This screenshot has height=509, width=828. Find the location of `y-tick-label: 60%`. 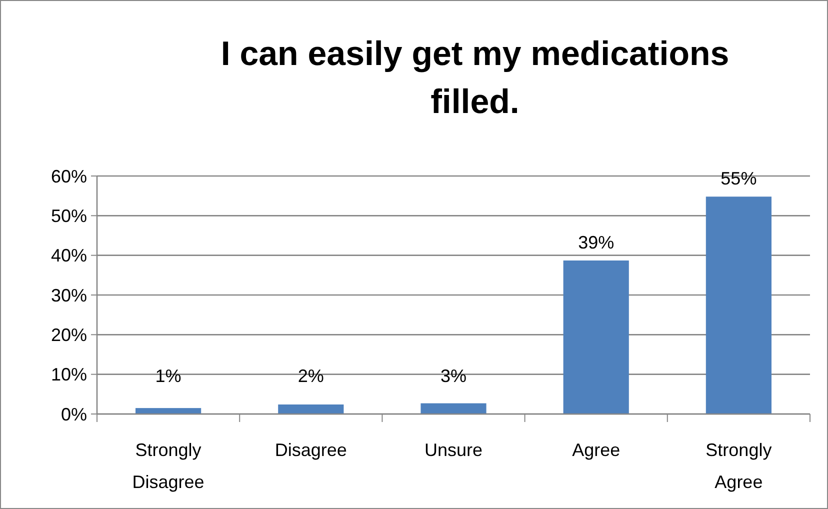

y-tick-label: 60% is located at coordinates (68, 176).